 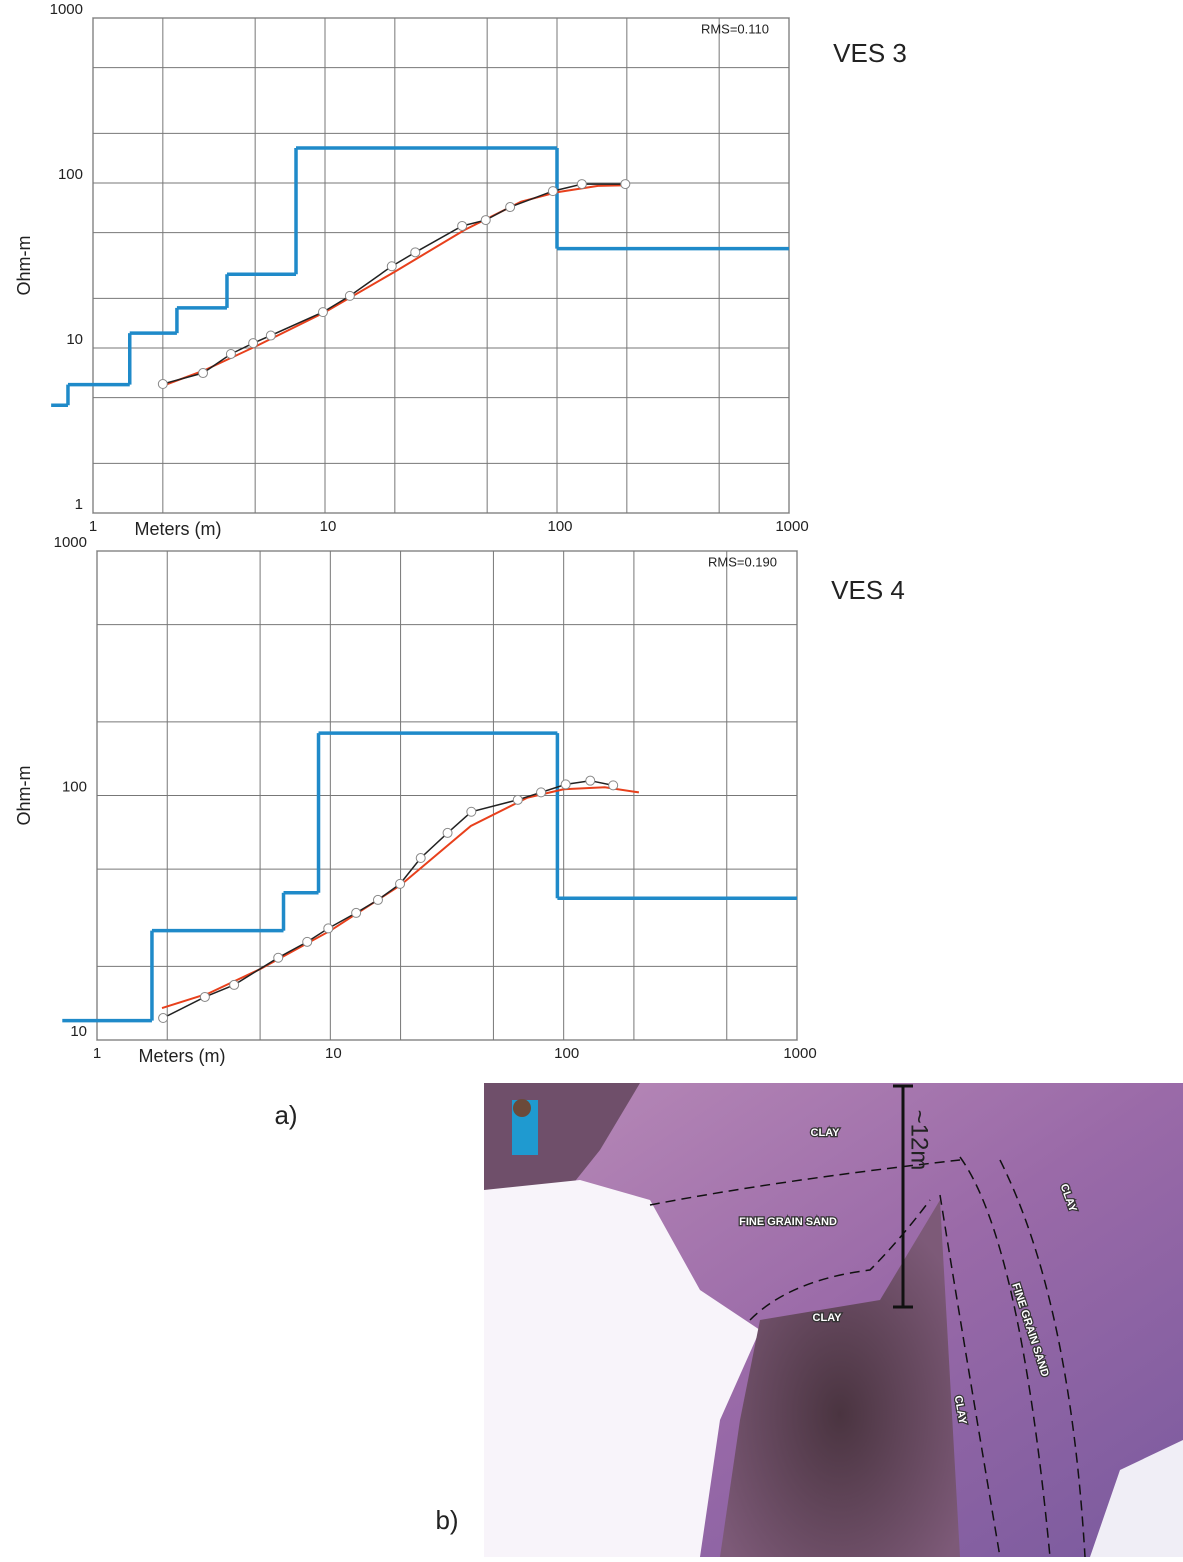 What do you see at coordinates (285, 1115) in the screenshot?
I see `panel-label: a)` at bounding box center [285, 1115].